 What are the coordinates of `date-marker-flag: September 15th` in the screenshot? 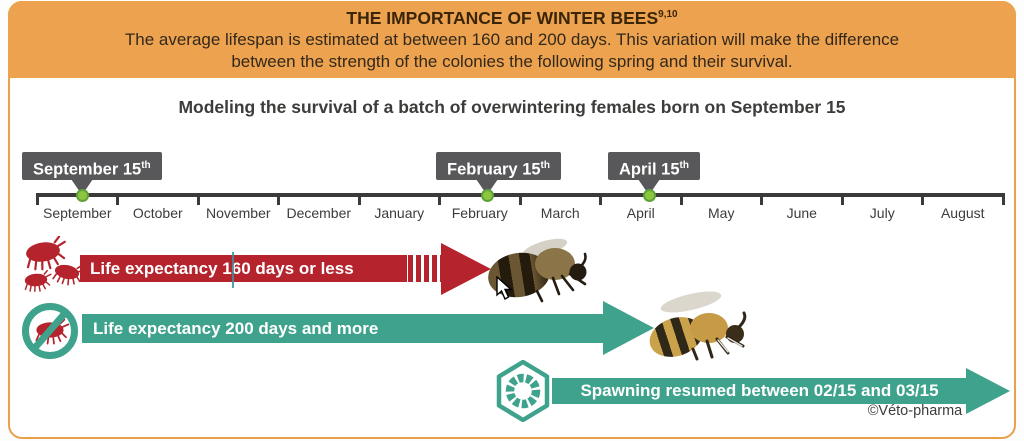 It's located at (92, 166).